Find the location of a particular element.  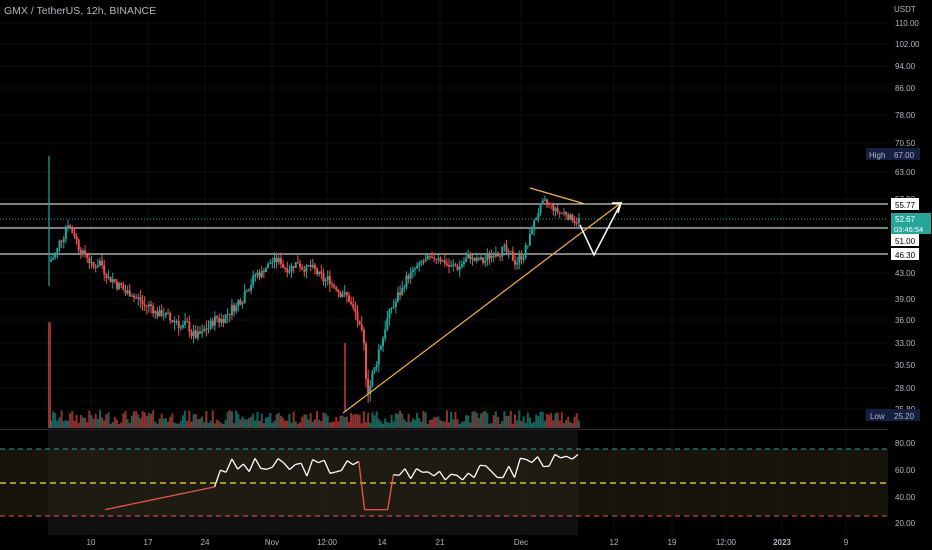

time-tick: 12 is located at coordinates (614, 542).